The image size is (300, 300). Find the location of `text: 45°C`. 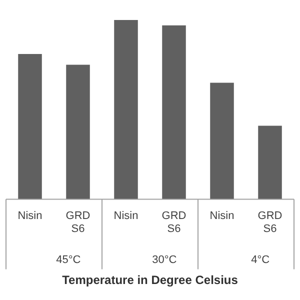

text: 45°C is located at coordinates (68, 260).